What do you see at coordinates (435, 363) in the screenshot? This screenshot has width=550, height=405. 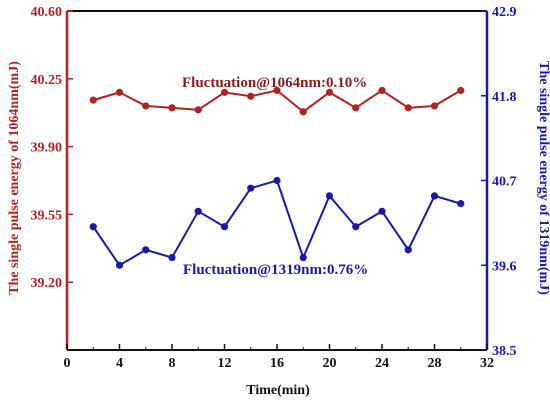 I see `x-tick-label: 28` at bounding box center [435, 363].